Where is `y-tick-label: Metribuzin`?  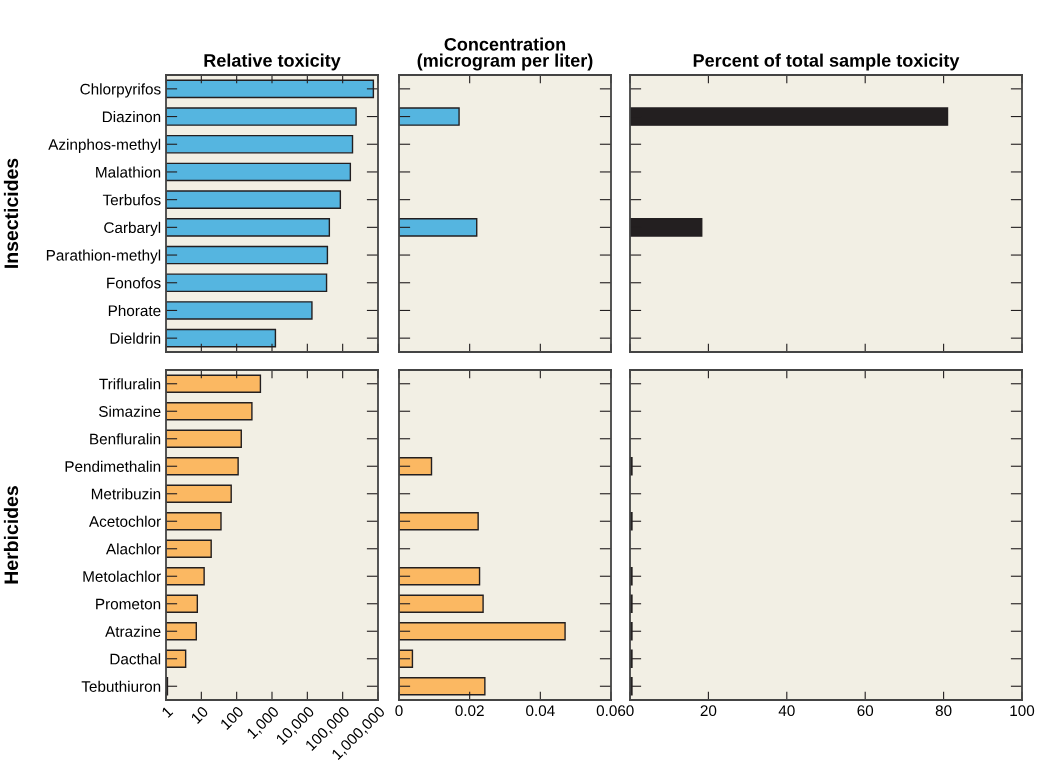 y-tick-label: Metribuzin is located at coordinates (126, 494).